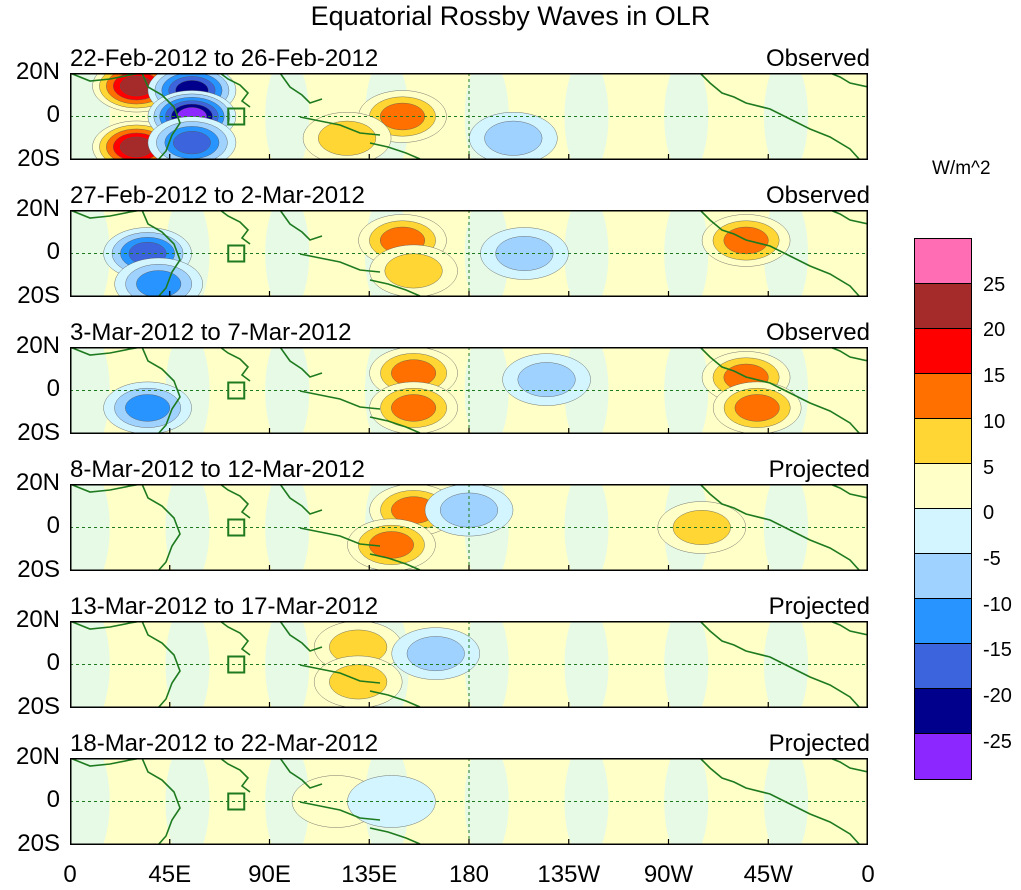 The width and height of the screenshot is (1021, 890). I want to click on x-tick-label: 180, so click(469, 874).